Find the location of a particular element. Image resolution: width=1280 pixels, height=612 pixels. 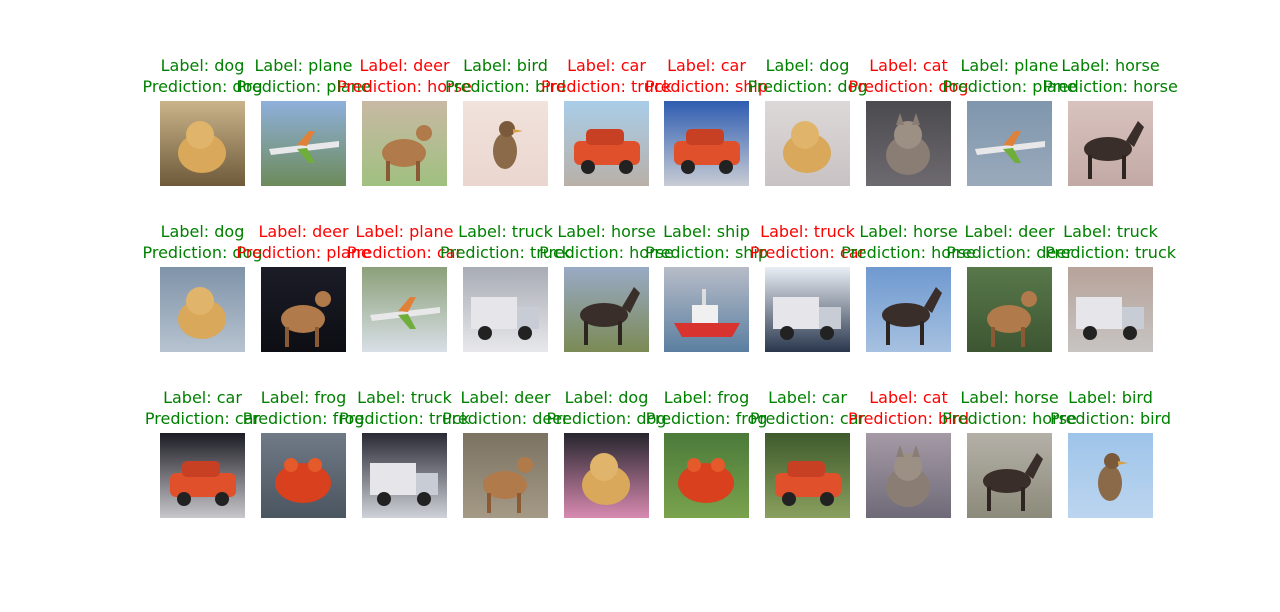

label-text: Label: cat is located at coordinates (908, 65).